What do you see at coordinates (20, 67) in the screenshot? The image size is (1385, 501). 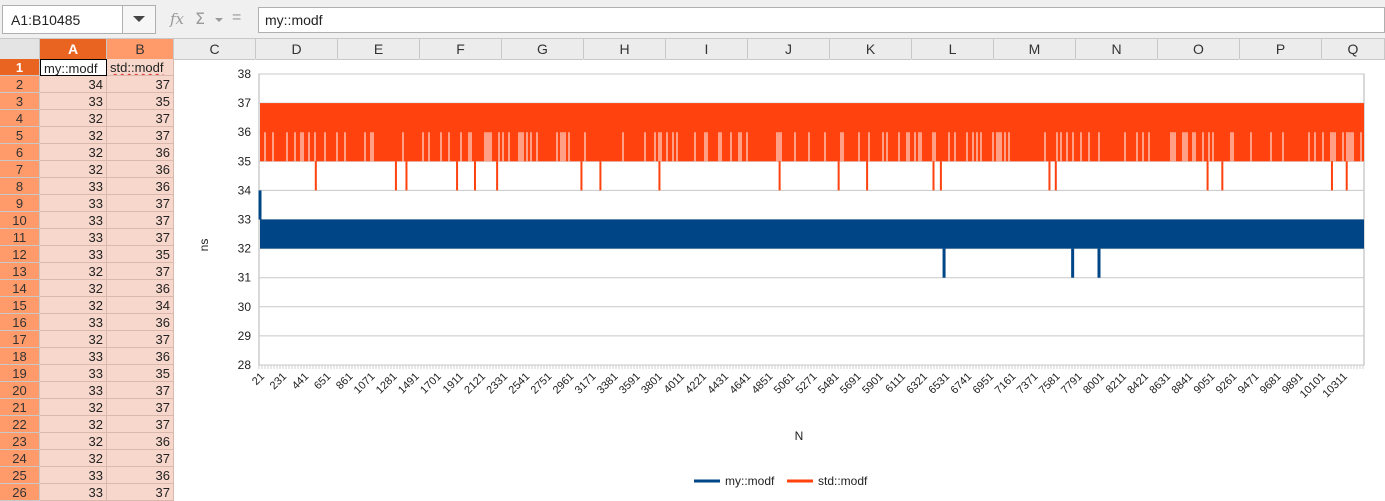 I see `row-header: 1` at bounding box center [20, 67].